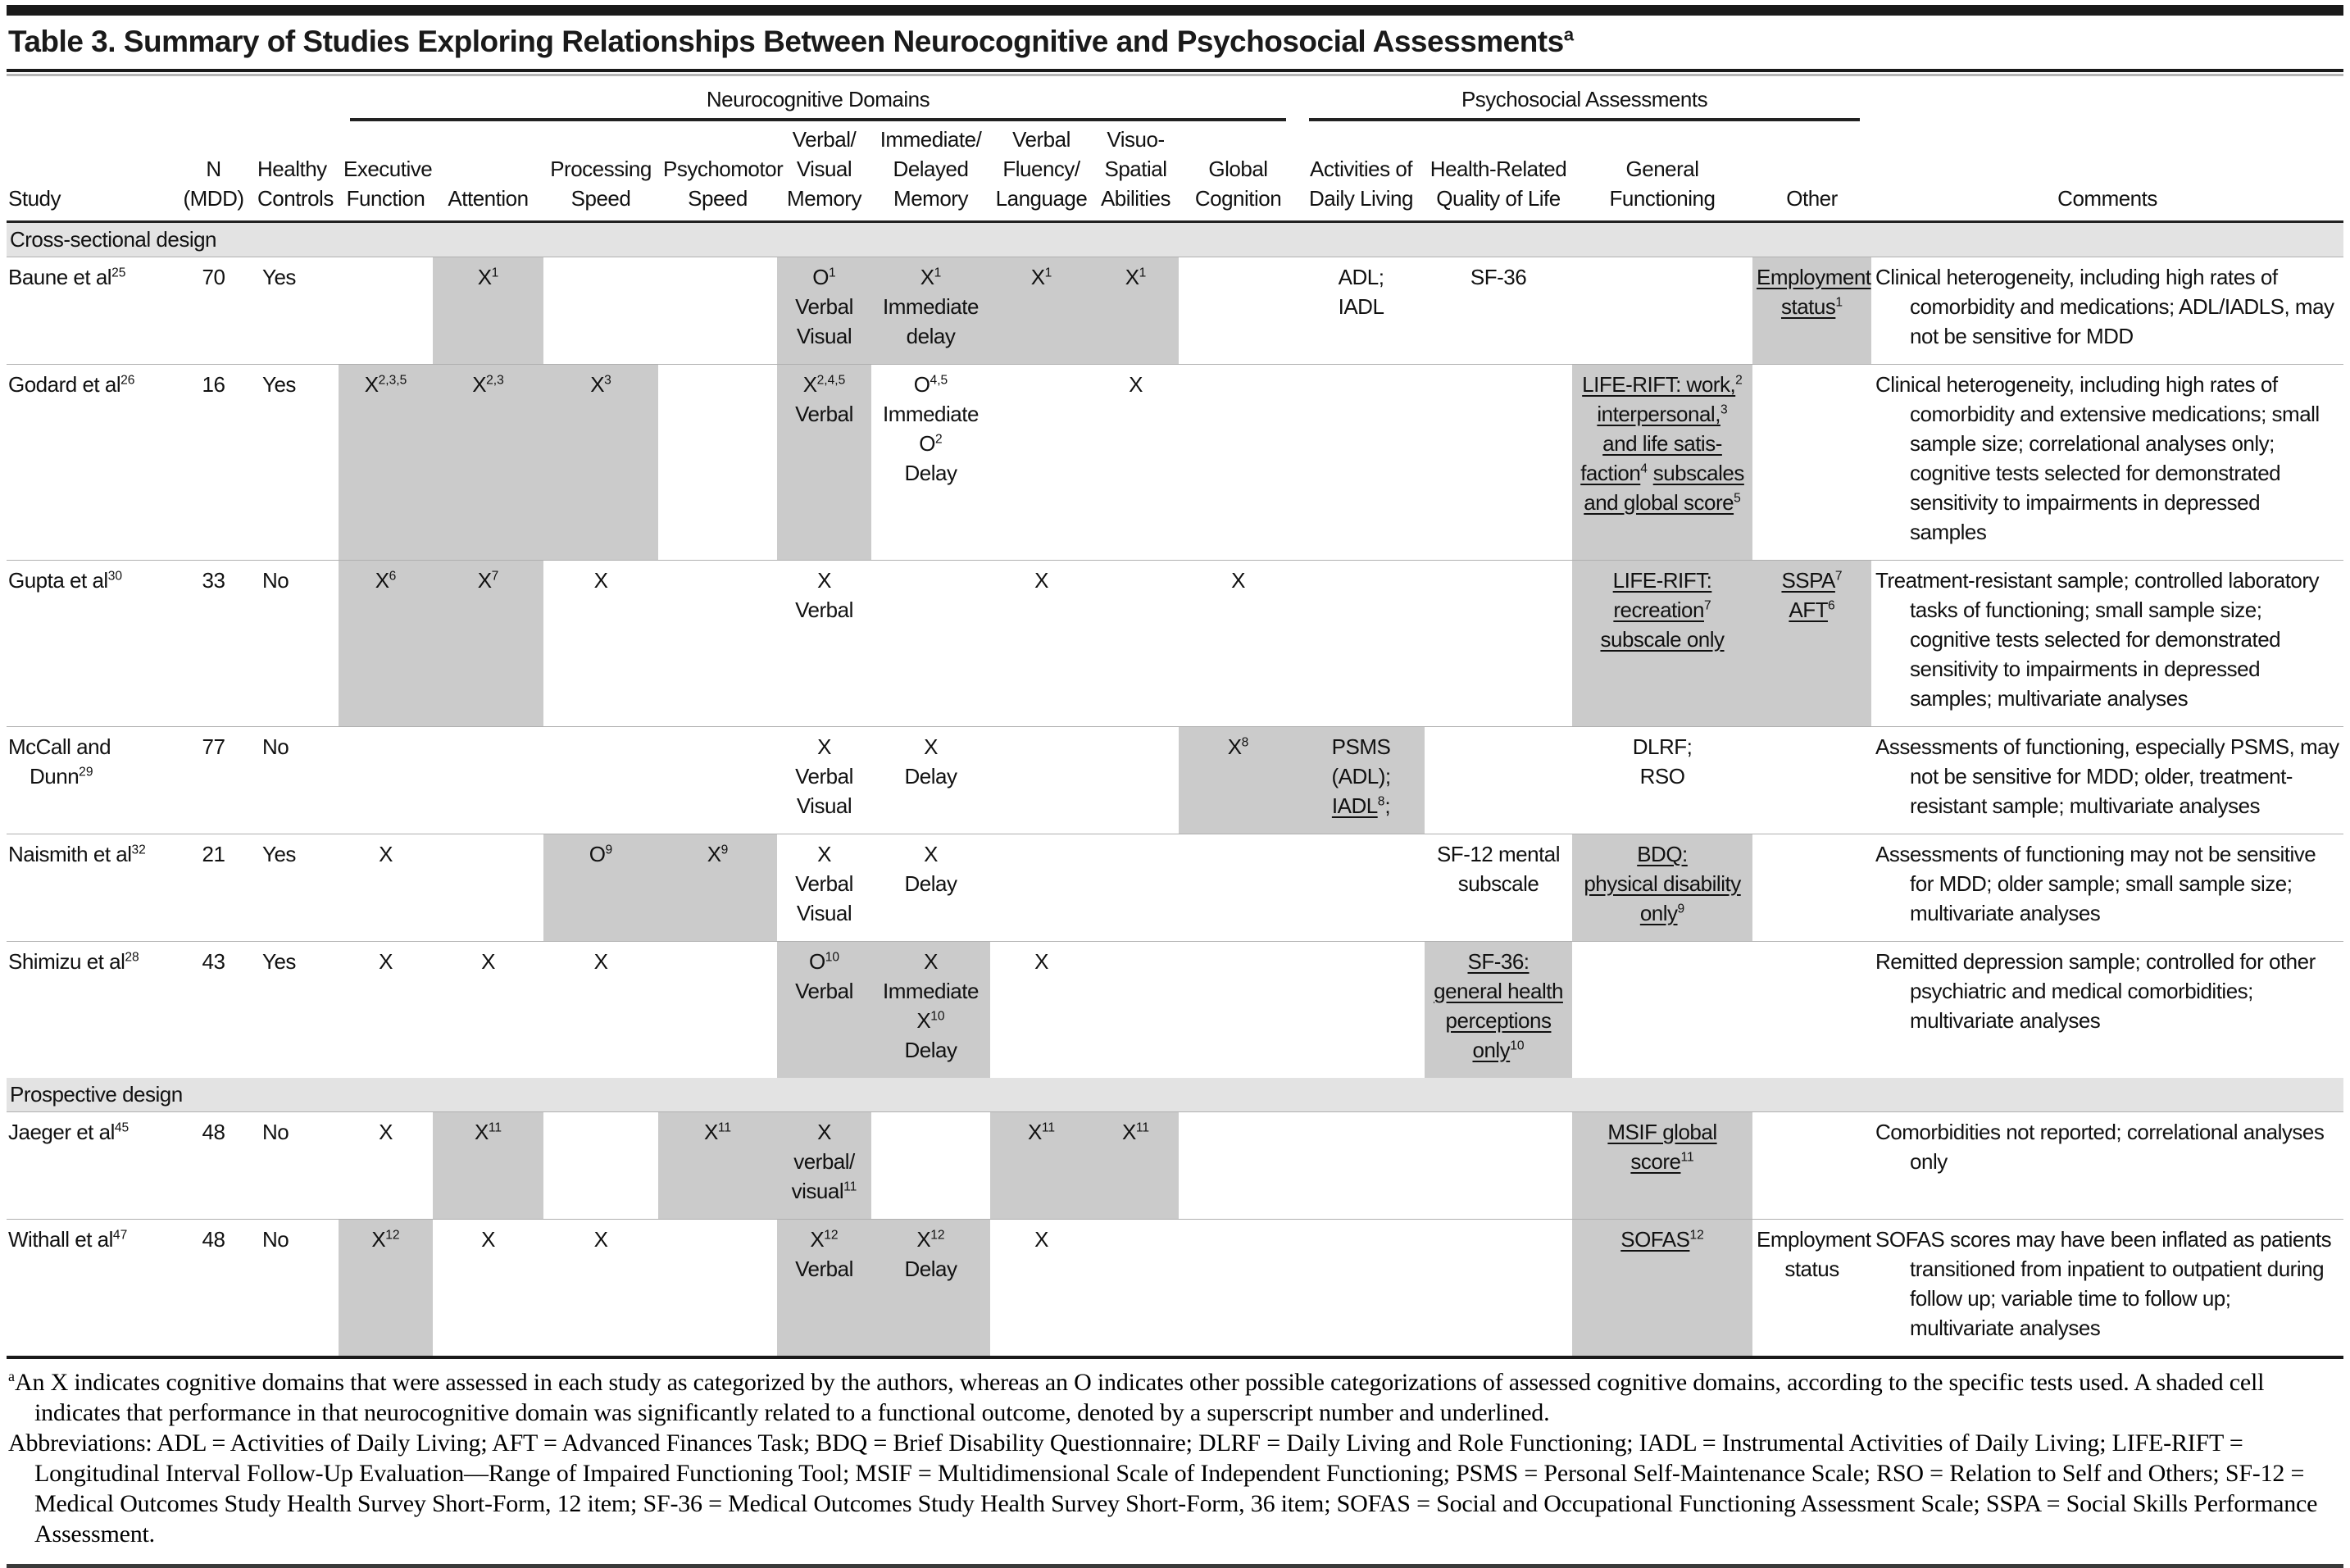  Describe the element at coordinates (930, 172) in the screenshot. I see `column-header: Immediate/Delayed Memory` at that location.